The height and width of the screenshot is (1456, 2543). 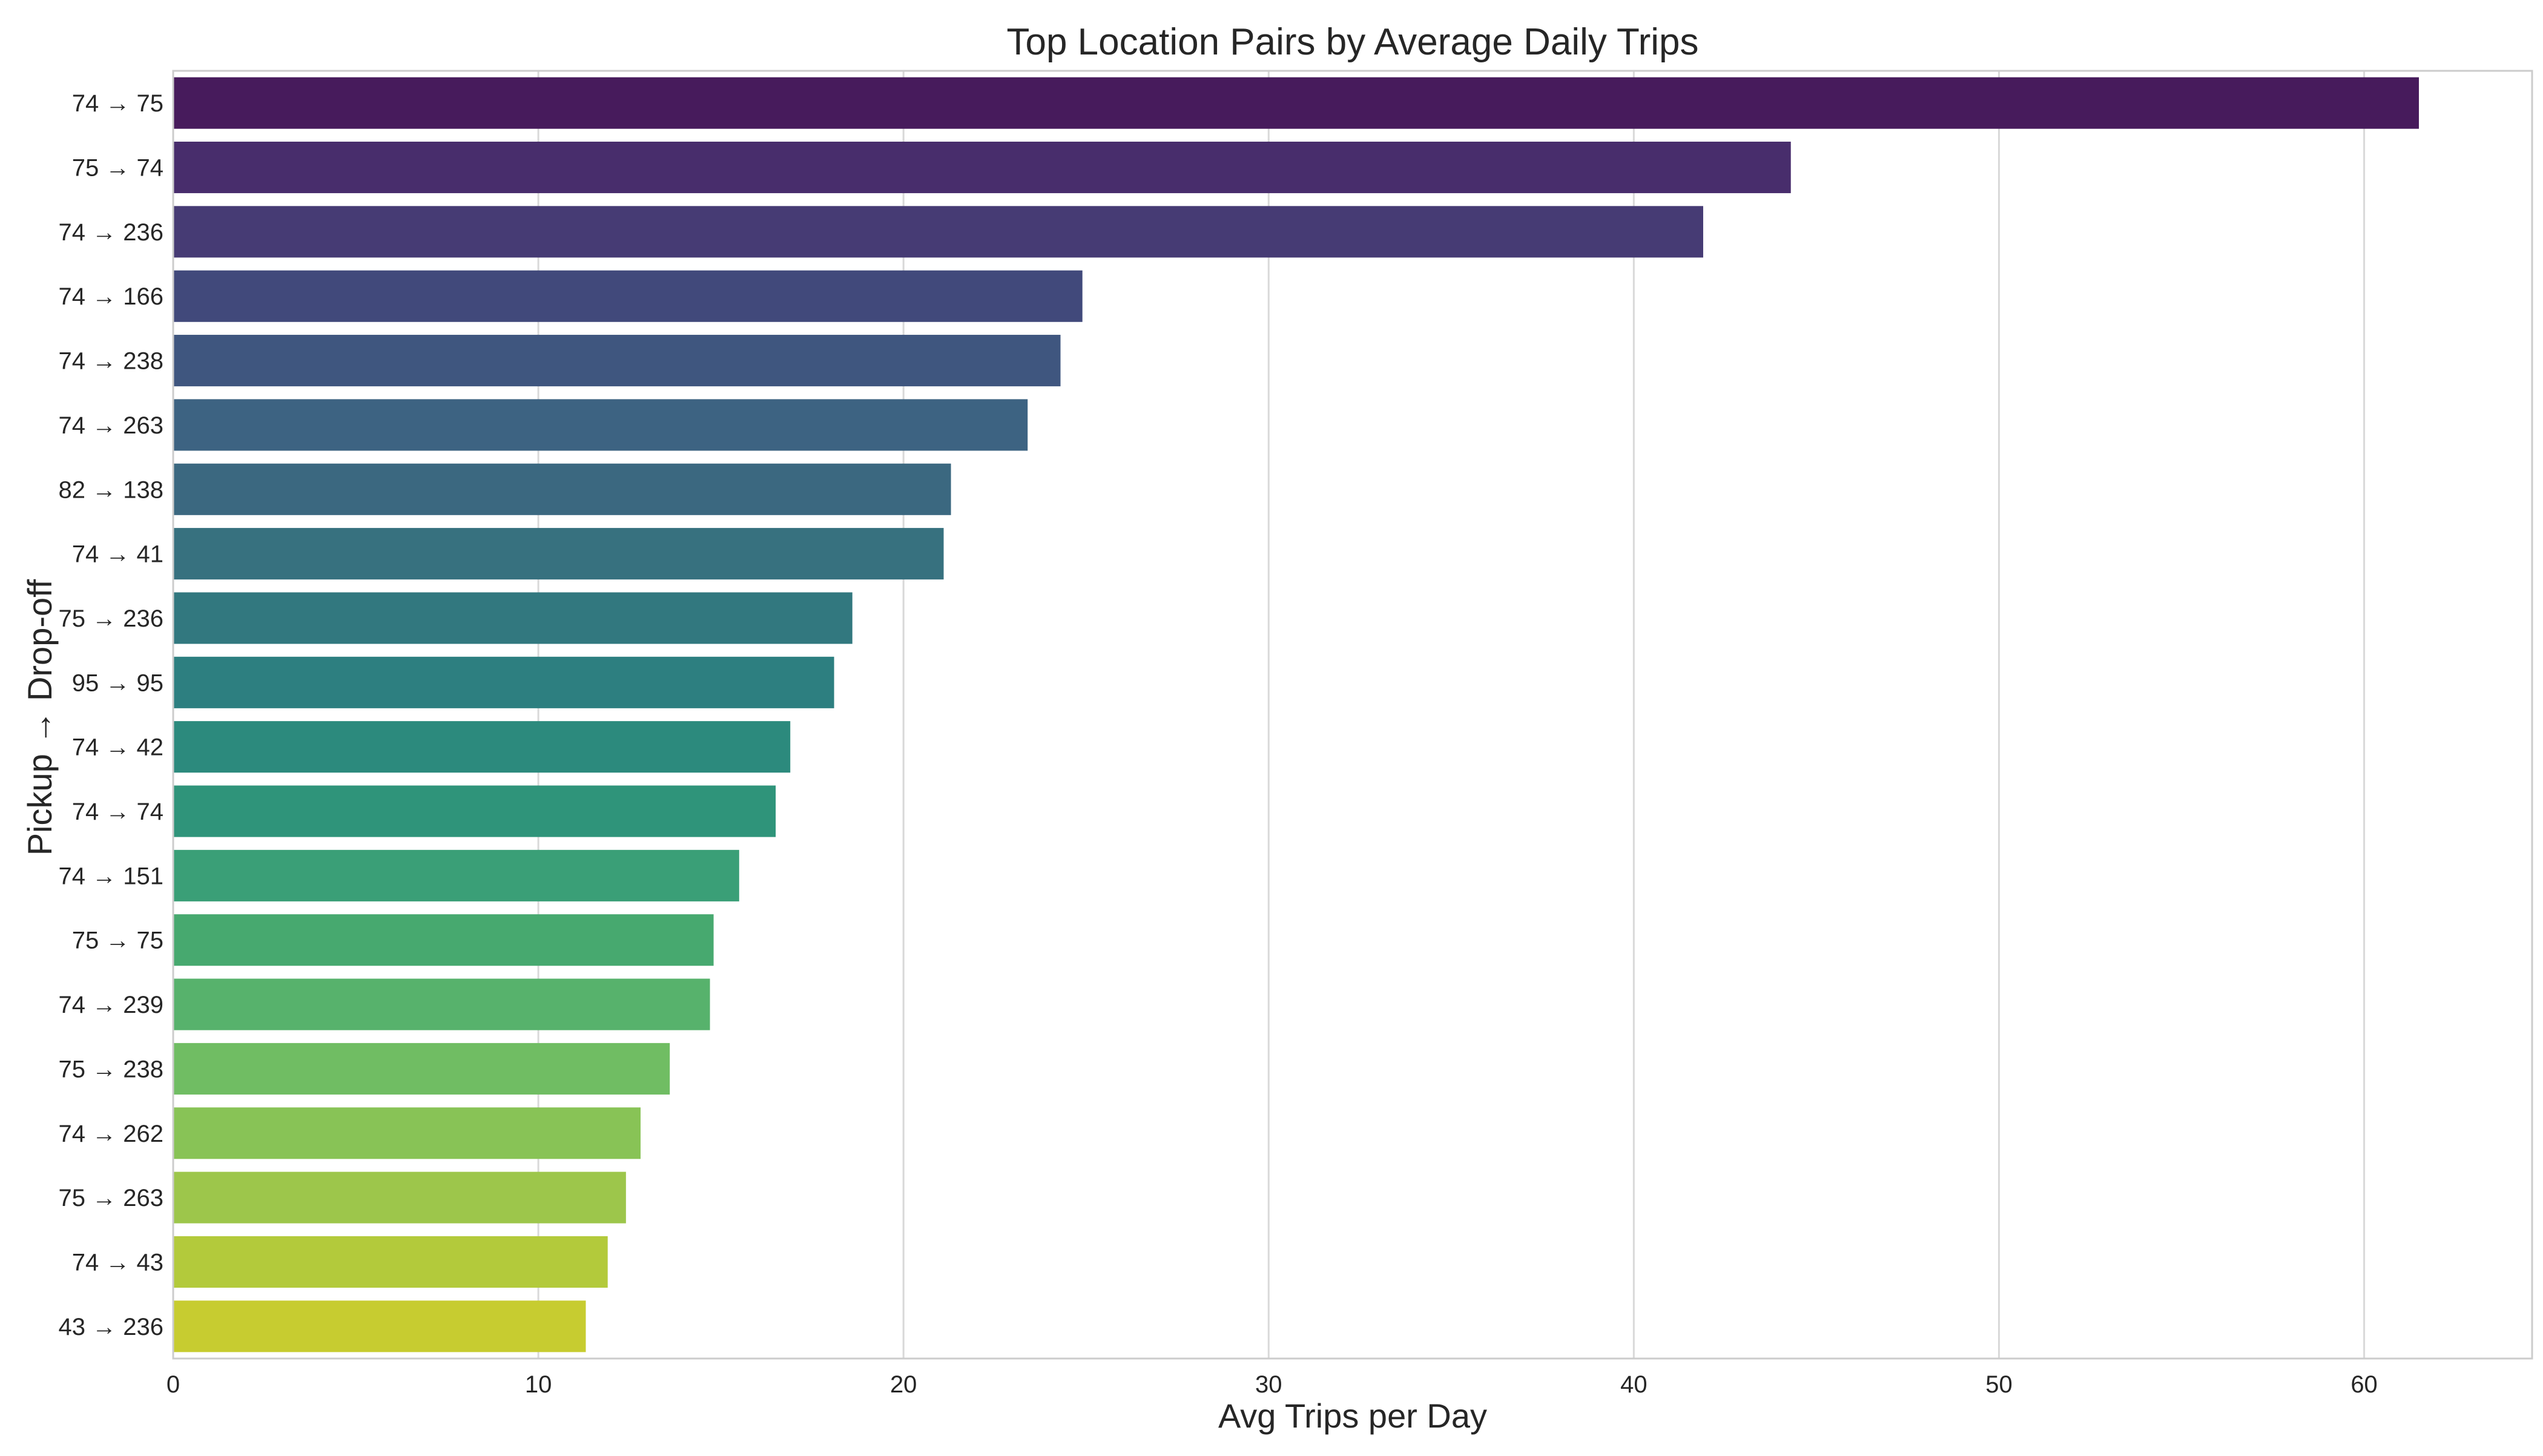 I want to click on y-tick-label: 75 → 74, so click(x=117, y=168).